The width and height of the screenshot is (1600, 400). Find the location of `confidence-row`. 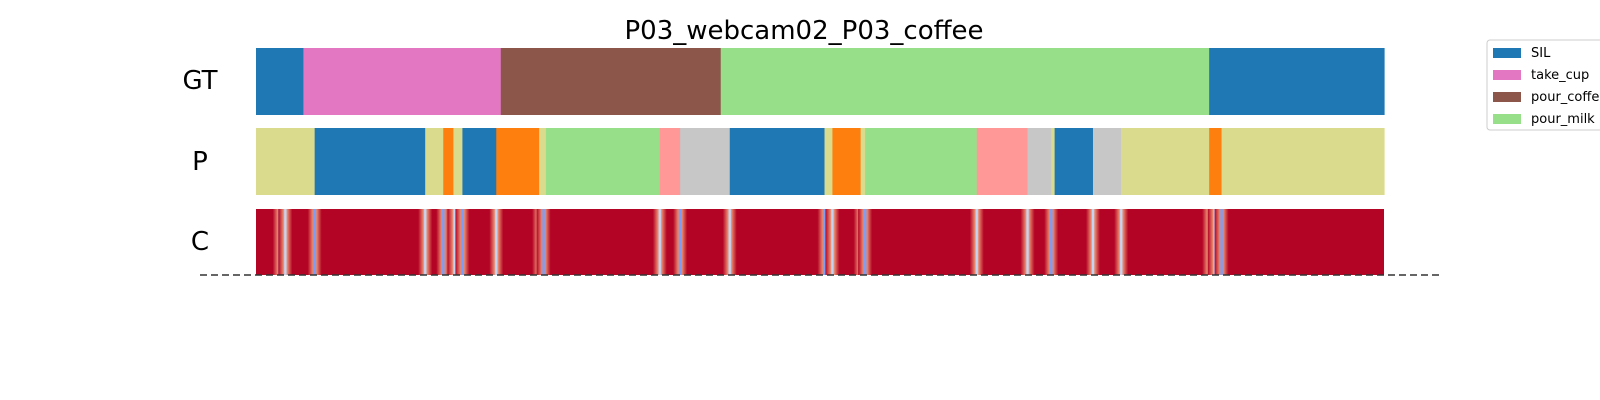

confidence-row is located at coordinates (820, 242).